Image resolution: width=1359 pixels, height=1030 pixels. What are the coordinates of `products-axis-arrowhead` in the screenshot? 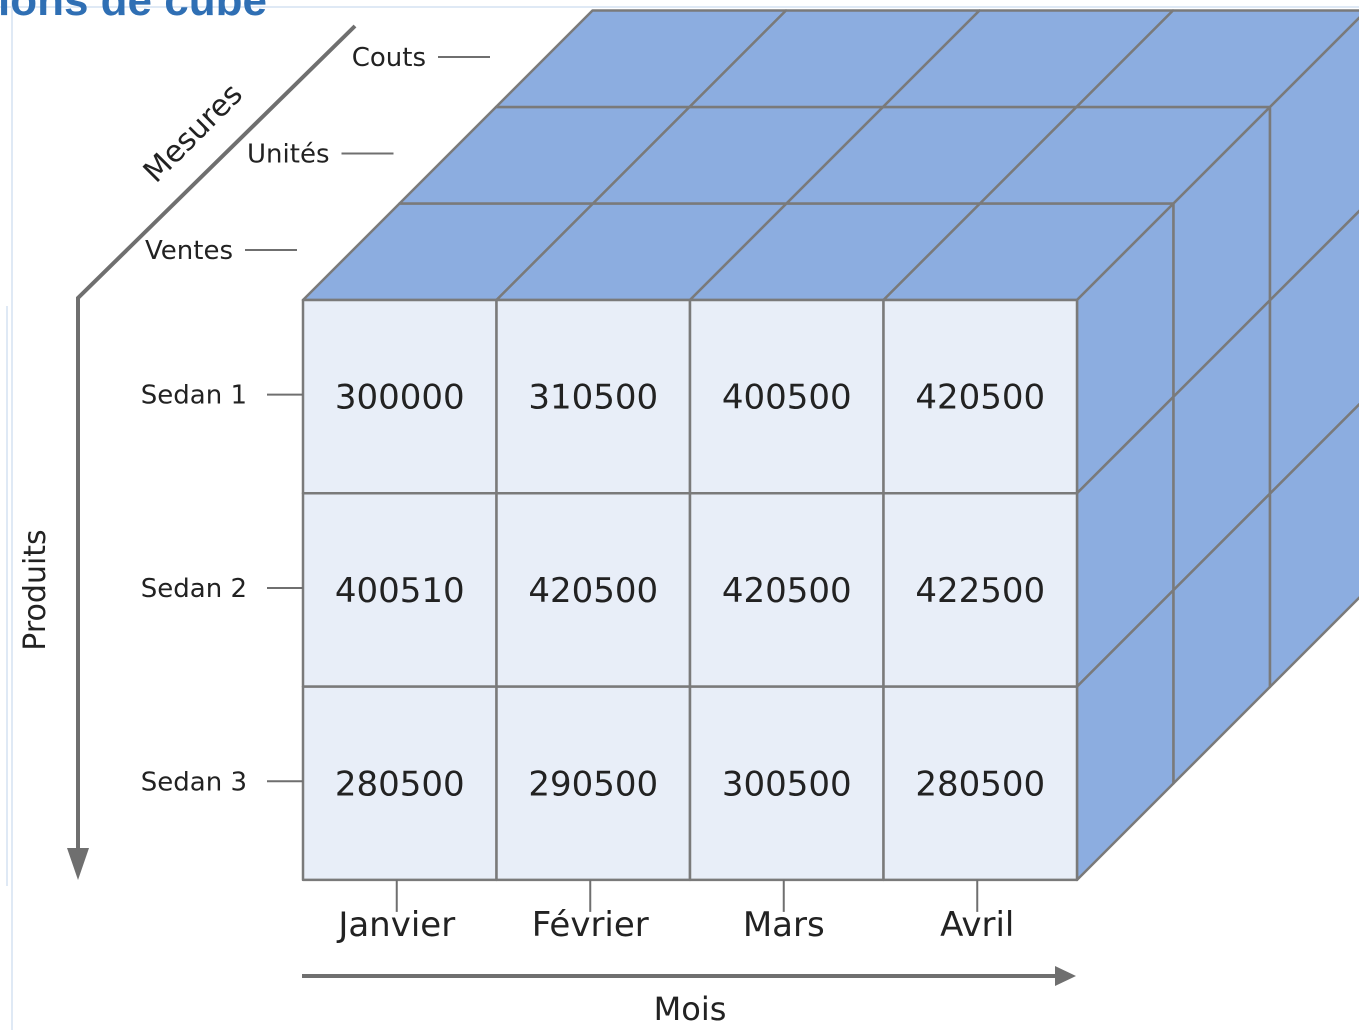 It's located at (78, 864).